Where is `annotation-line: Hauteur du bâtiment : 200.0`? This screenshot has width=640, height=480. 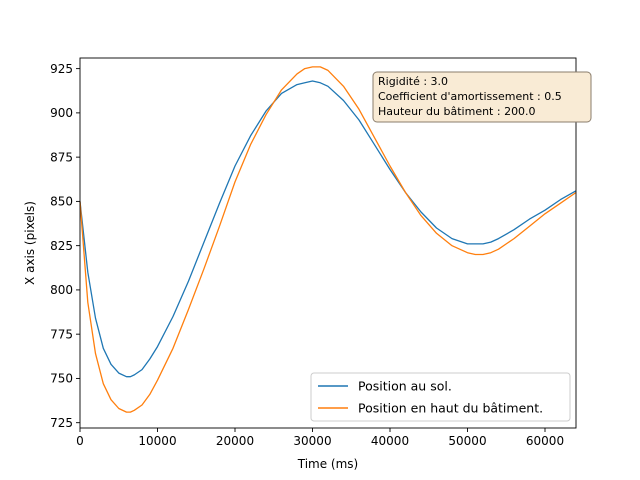 annotation-line: Hauteur du bâtiment : 200.0 is located at coordinates (457, 111).